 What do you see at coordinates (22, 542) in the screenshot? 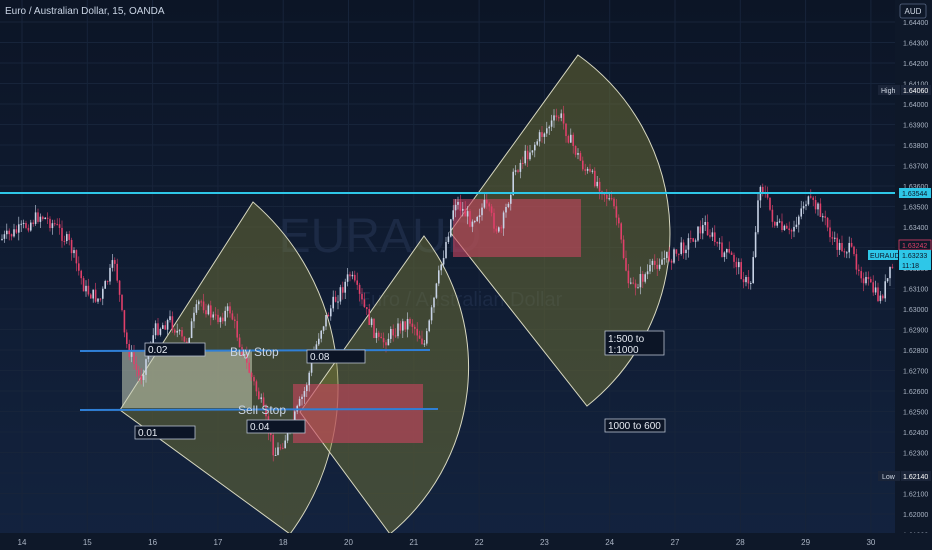
I see `time-tick-label: 14` at bounding box center [22, 542].